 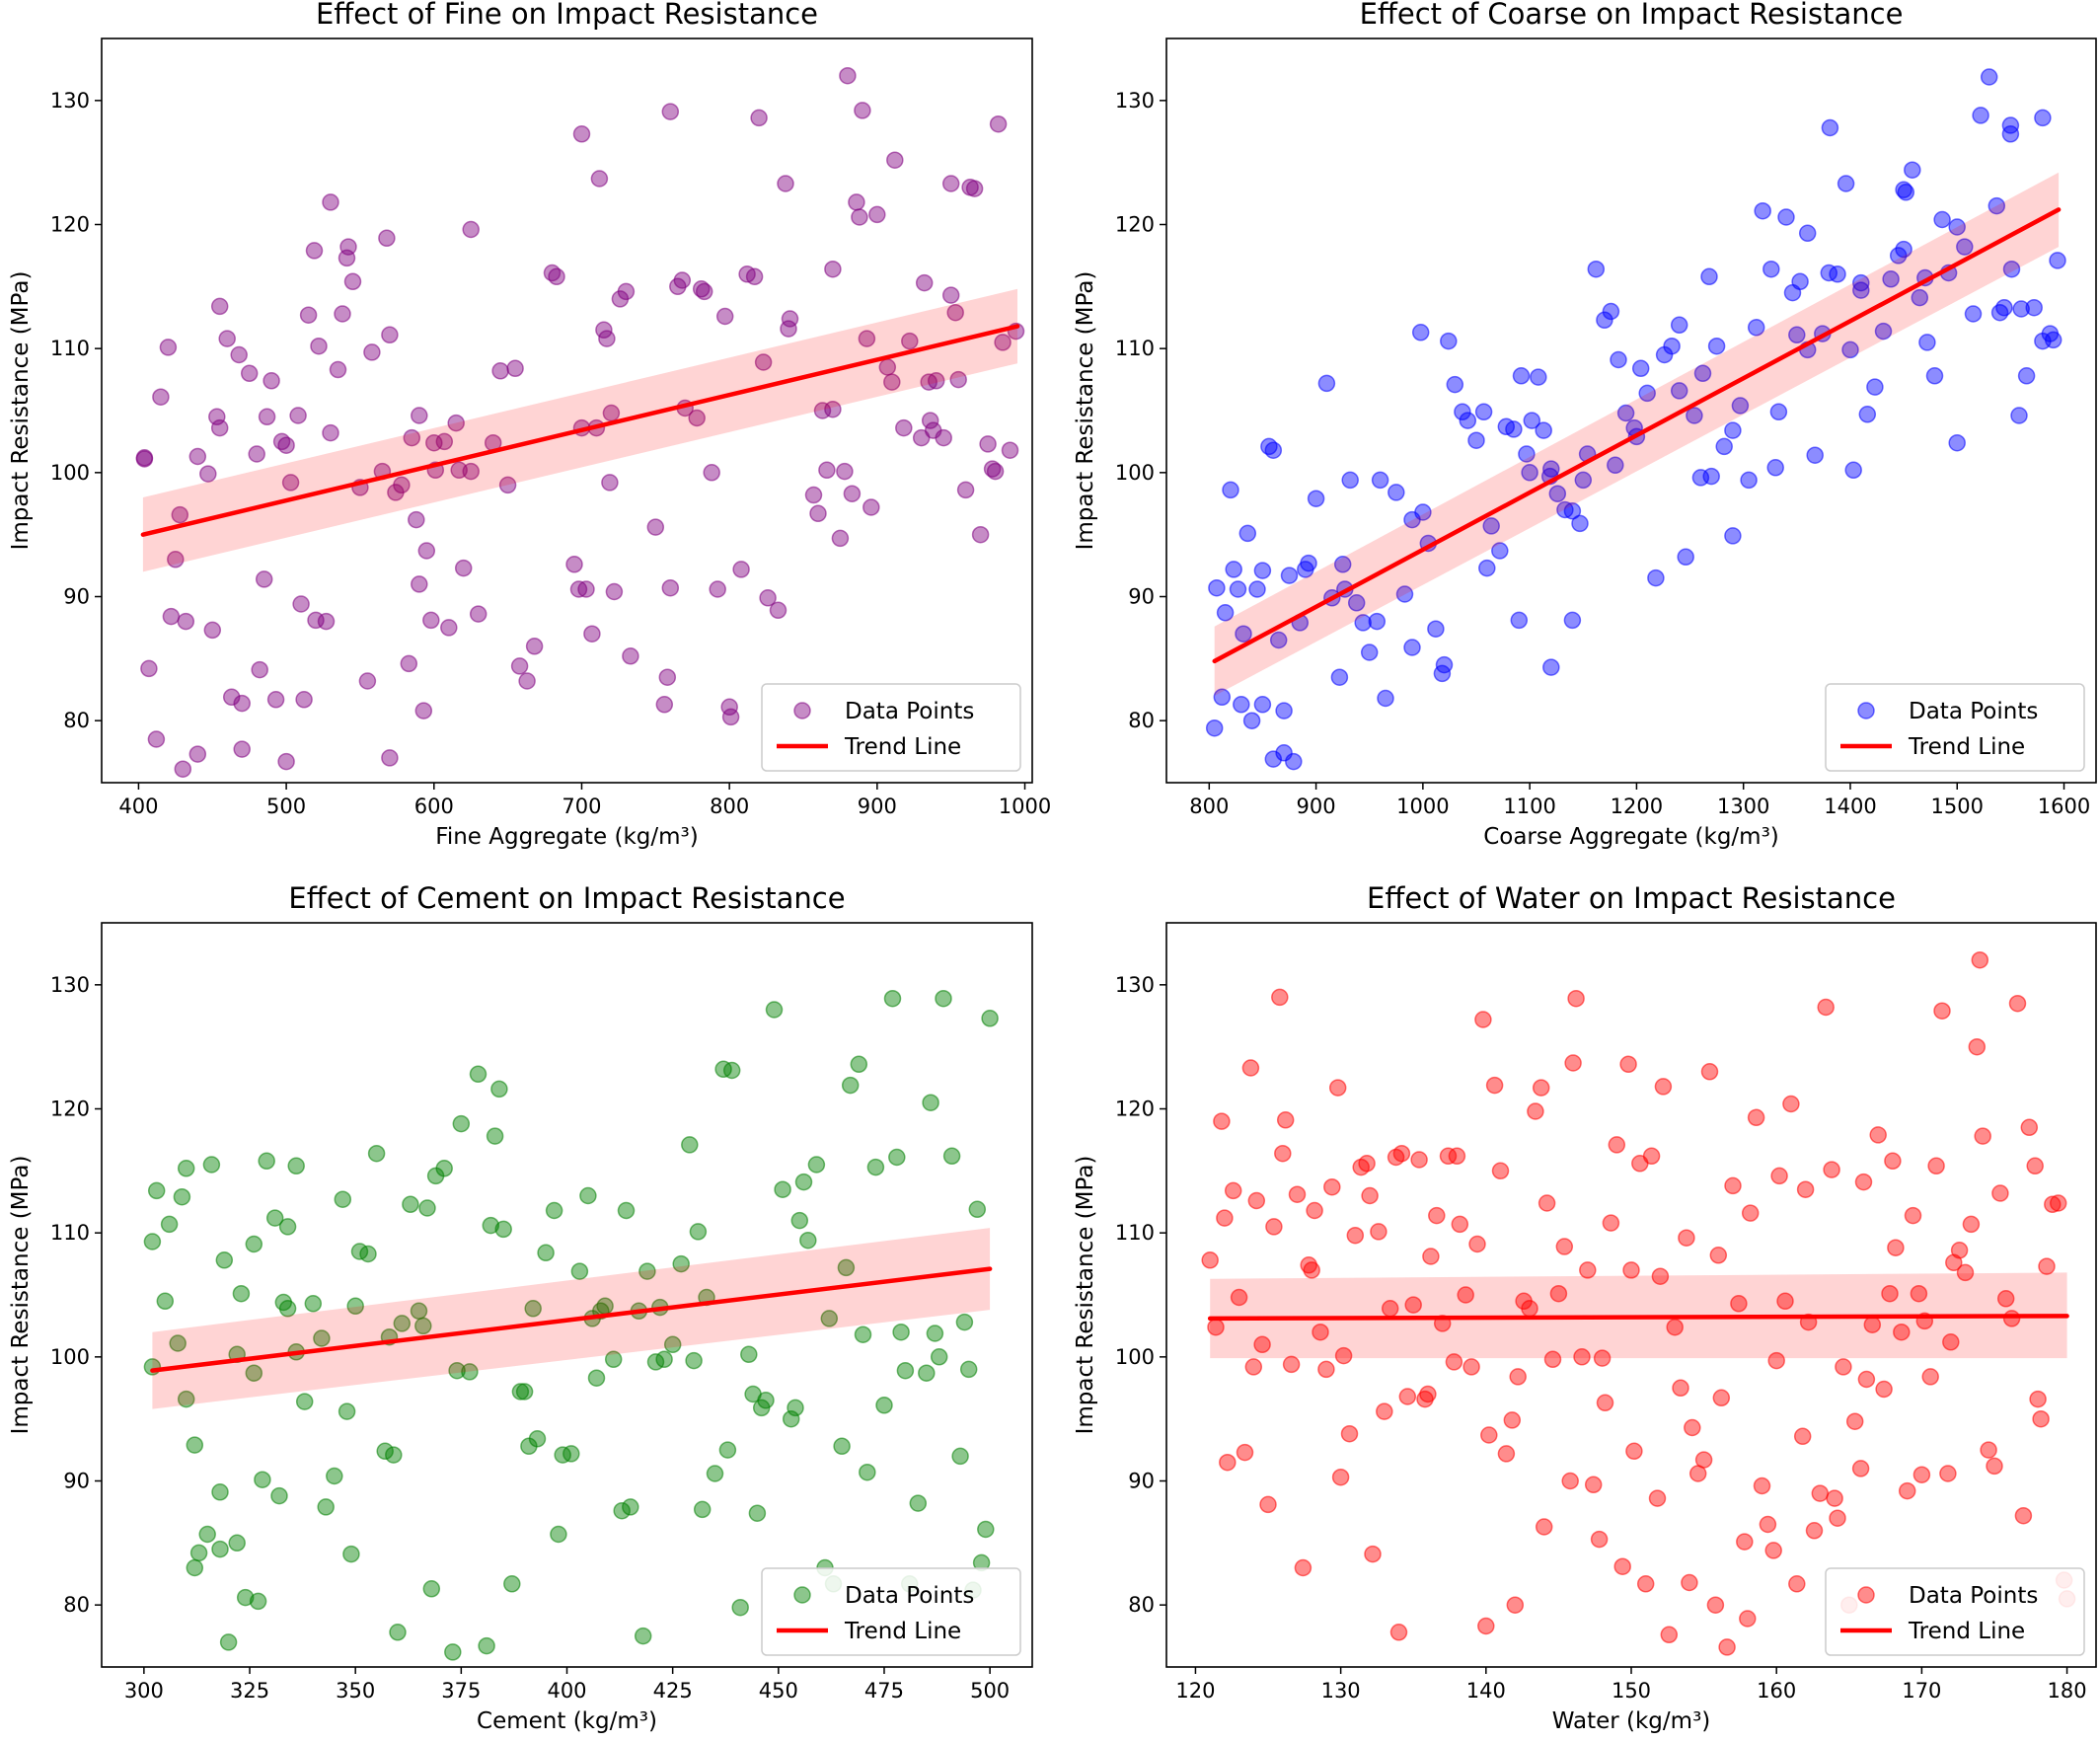 I want to click on y-tick-label: 110, so click(x=70, y=348).